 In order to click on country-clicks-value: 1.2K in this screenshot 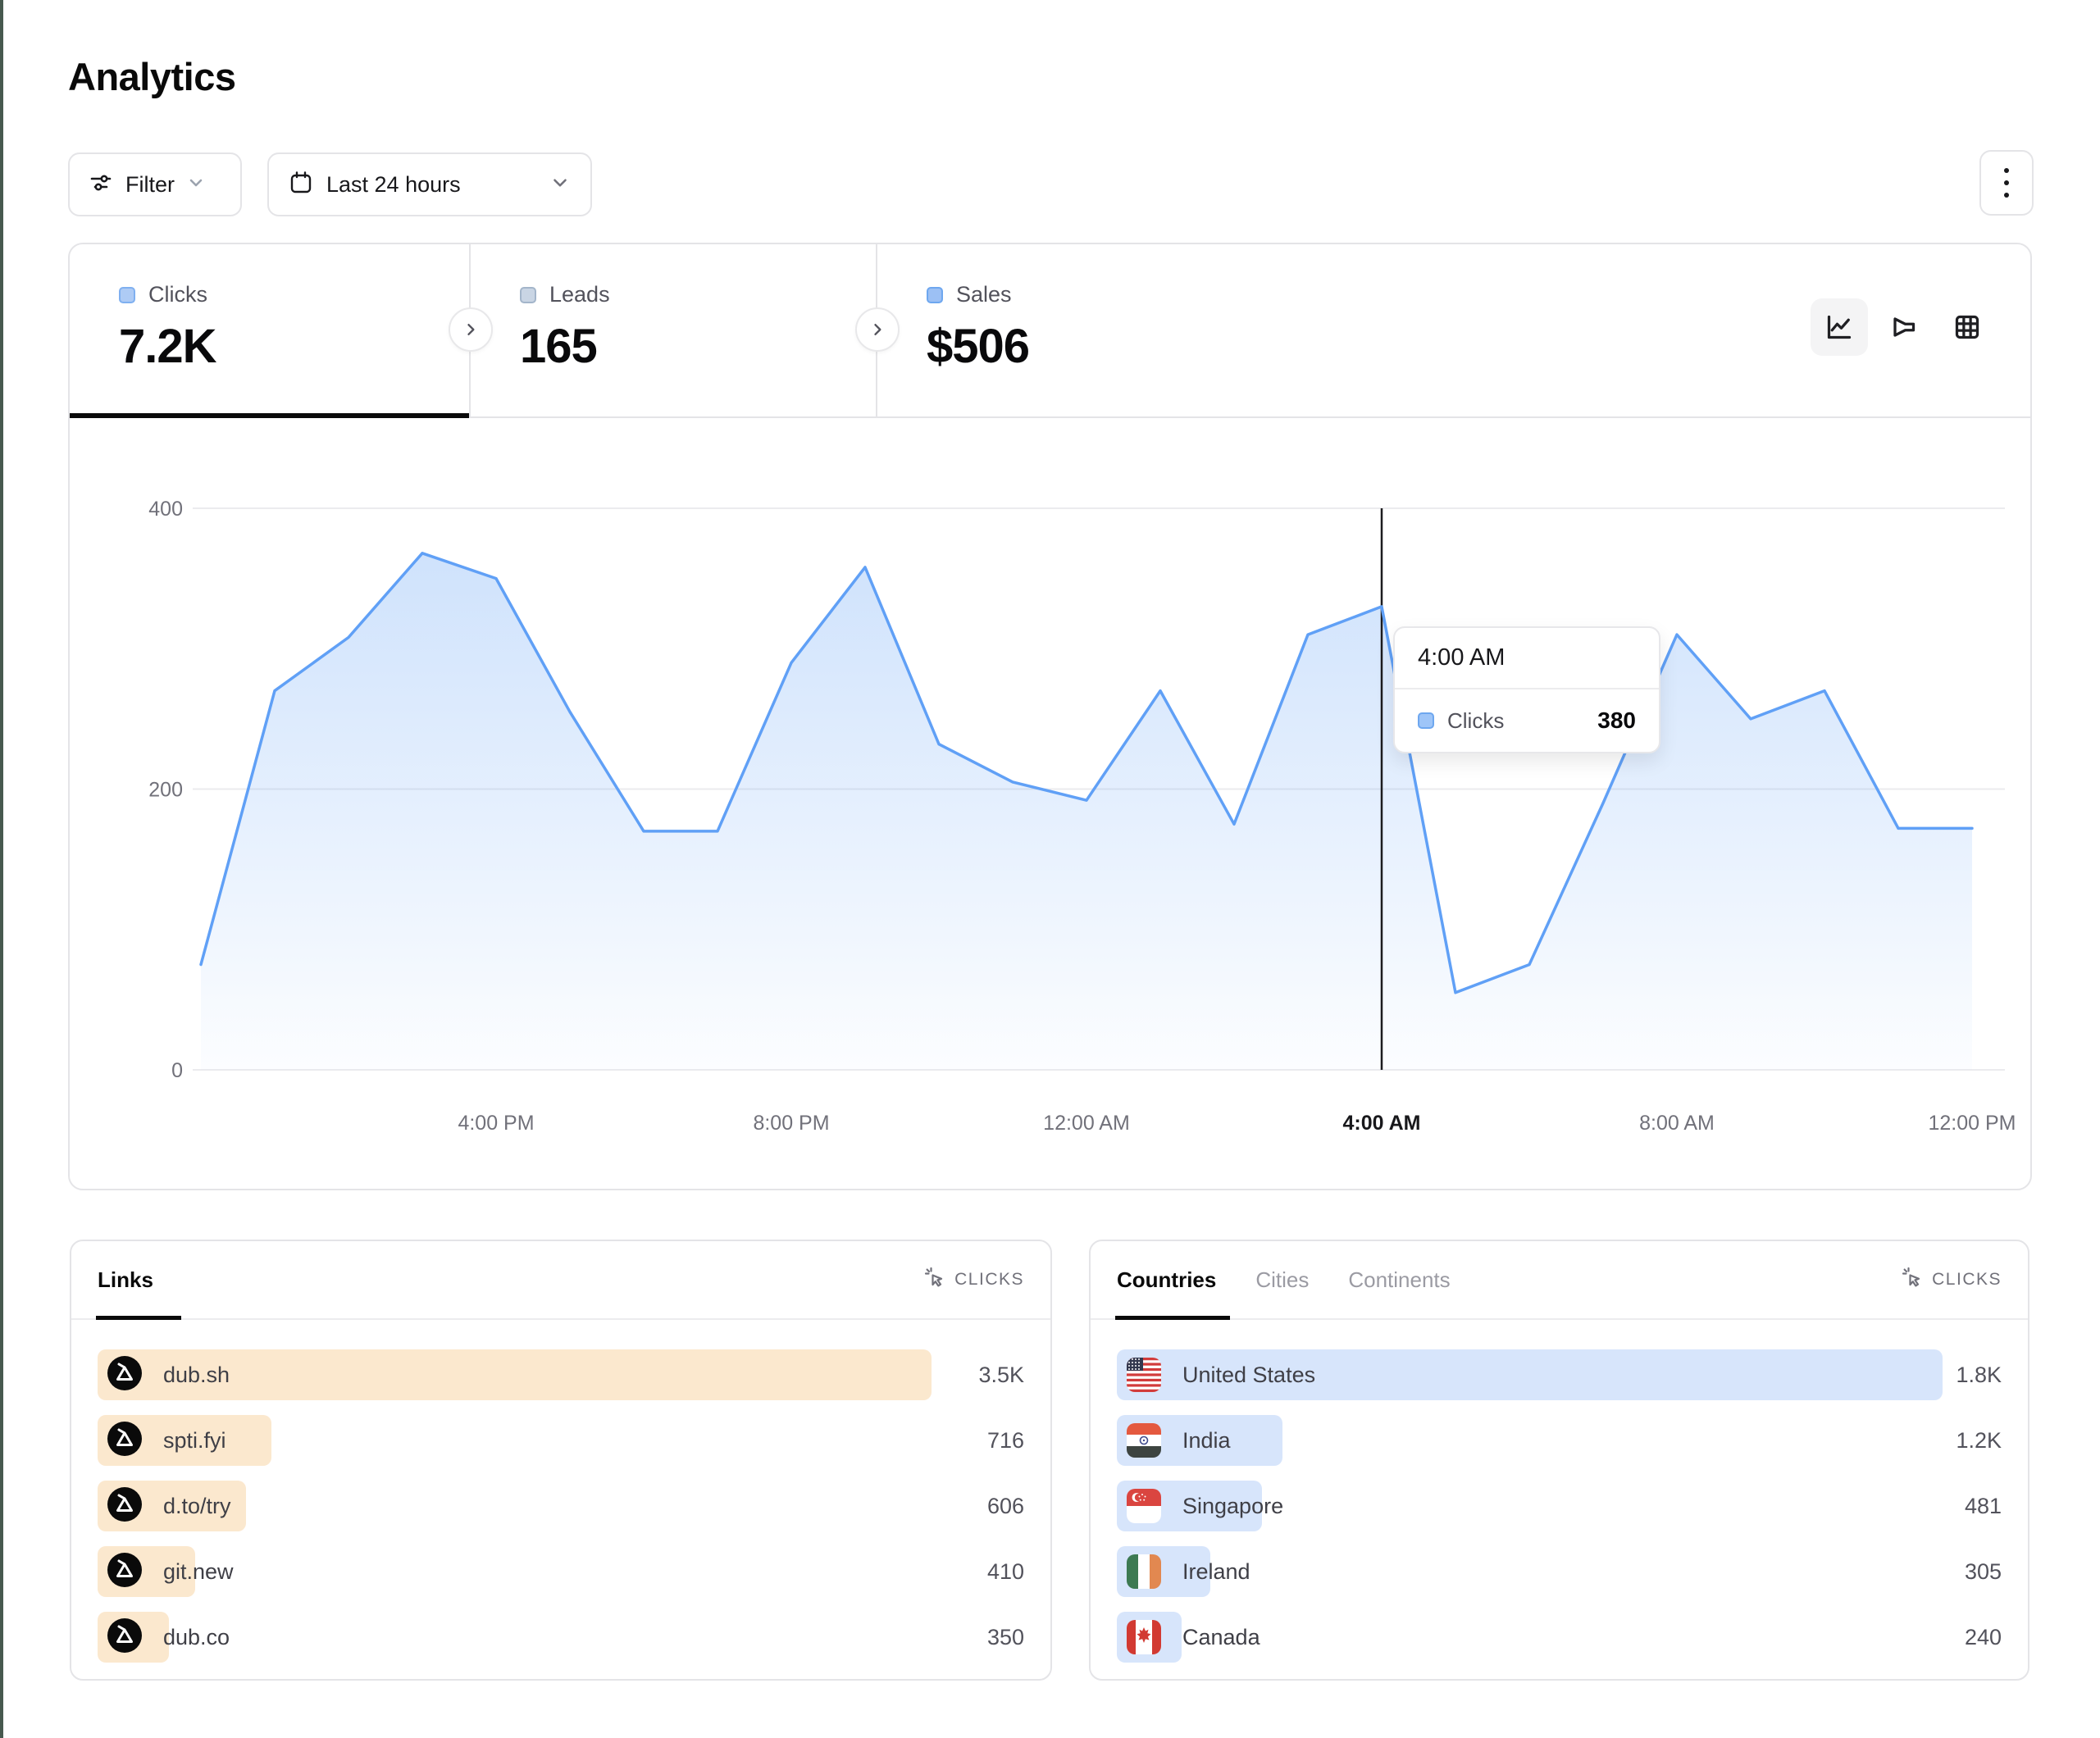, I will do `click(1979, 1440)`.